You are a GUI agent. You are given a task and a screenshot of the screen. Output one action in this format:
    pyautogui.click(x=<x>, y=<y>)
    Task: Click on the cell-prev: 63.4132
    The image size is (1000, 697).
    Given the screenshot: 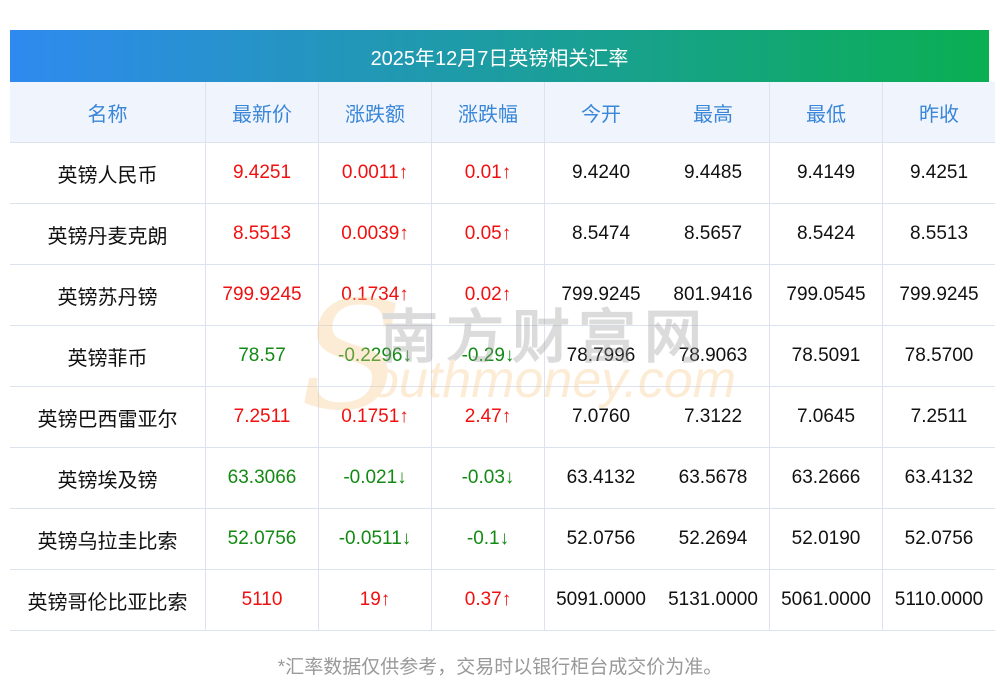 What is the action you would take?
    pyautogui.click(x=938, y=478)
    